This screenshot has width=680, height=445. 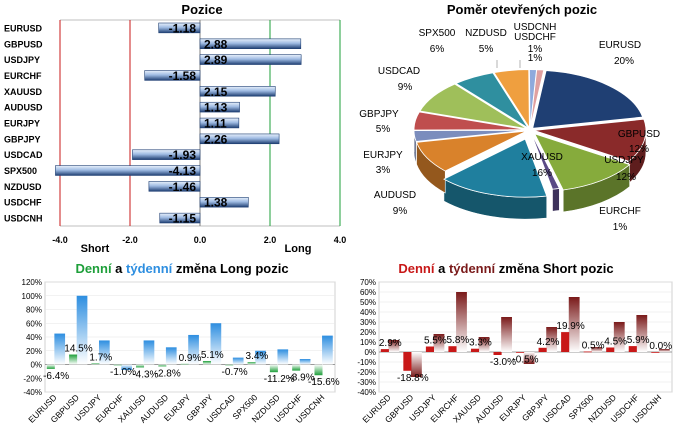 I want to click on c4-daily-bar-gbpusd, so click(x=407, y=361).